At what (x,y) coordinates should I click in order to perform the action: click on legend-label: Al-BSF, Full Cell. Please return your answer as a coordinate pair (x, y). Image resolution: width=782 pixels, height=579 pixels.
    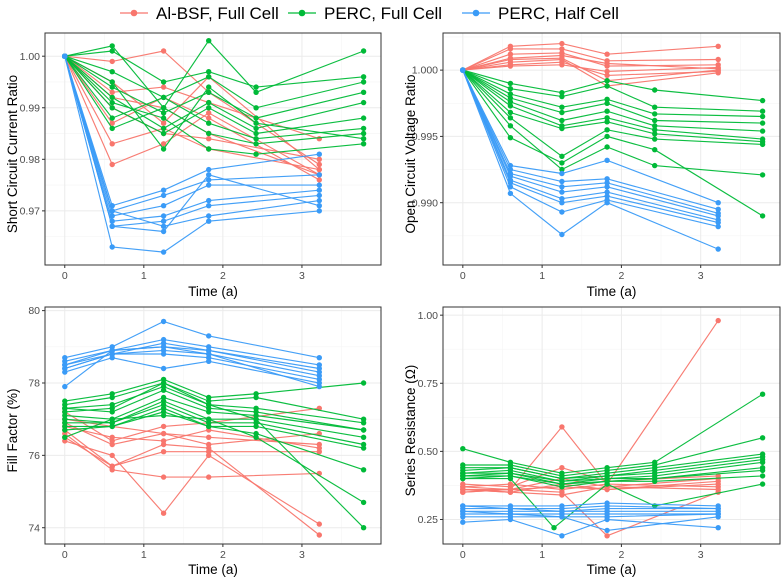
    Looking at the image, I should click on (217, 13).